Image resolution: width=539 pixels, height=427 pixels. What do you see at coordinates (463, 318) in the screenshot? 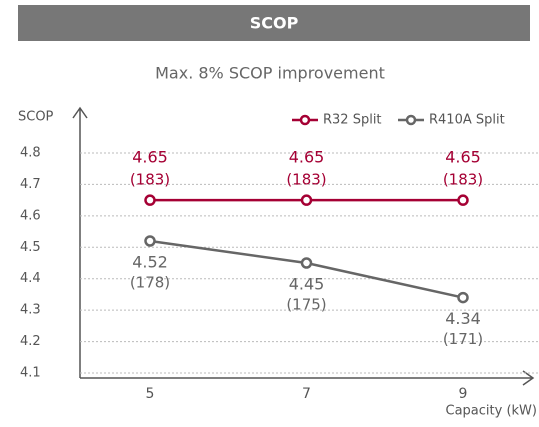
I see `data-label: 4.34` at bounding box center [463, 318].